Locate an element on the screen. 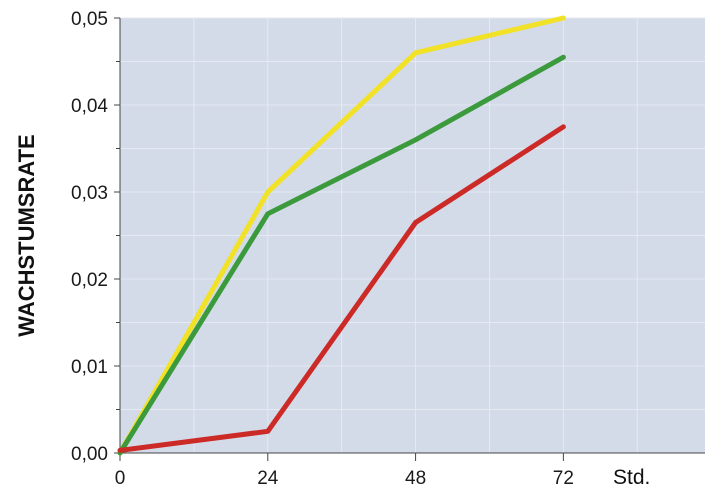 This screenshot has width=709, height=496. y-tick-label: 0,05 is located at coordinates (89, 19).